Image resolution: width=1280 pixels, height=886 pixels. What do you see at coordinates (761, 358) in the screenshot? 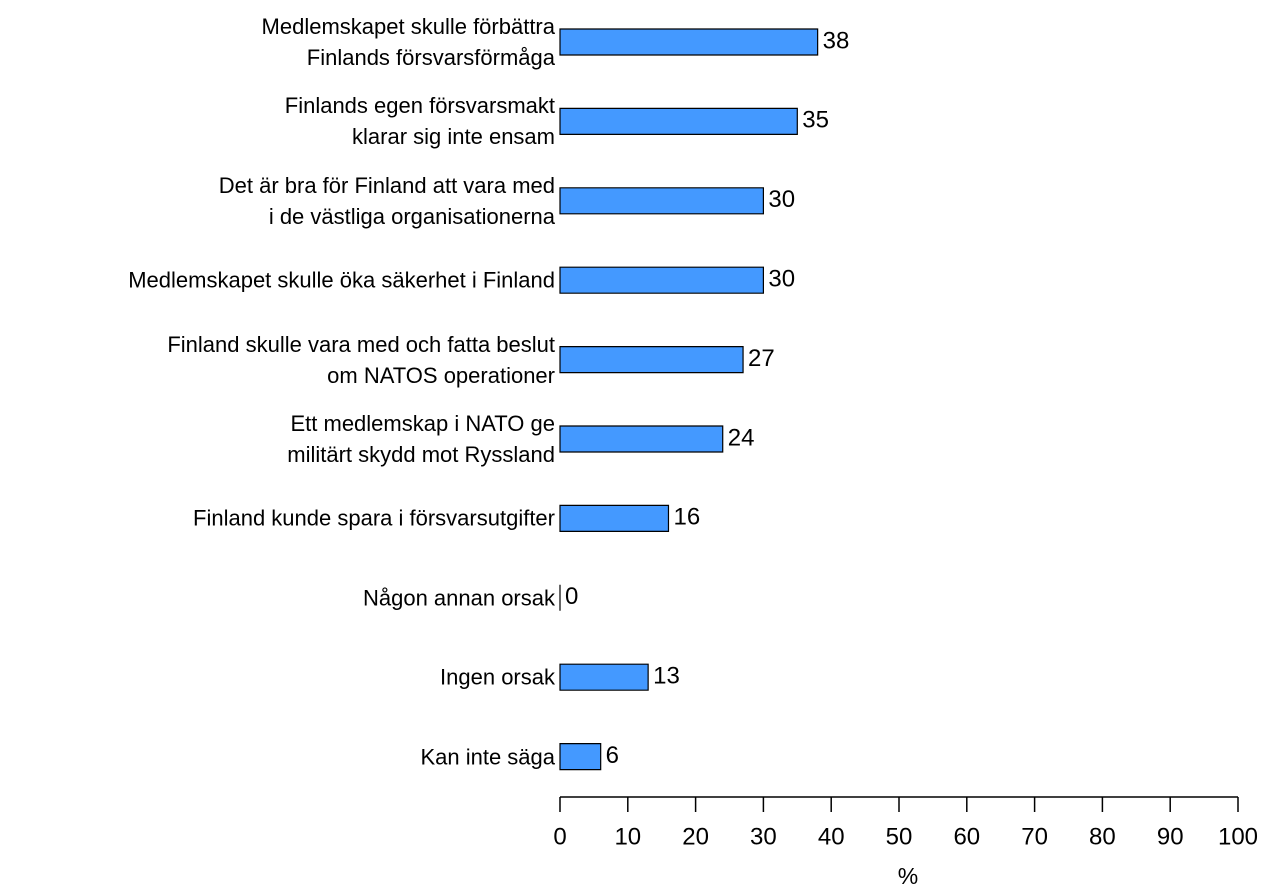
I see `value-label: 27` at bounding box center [761, 358].